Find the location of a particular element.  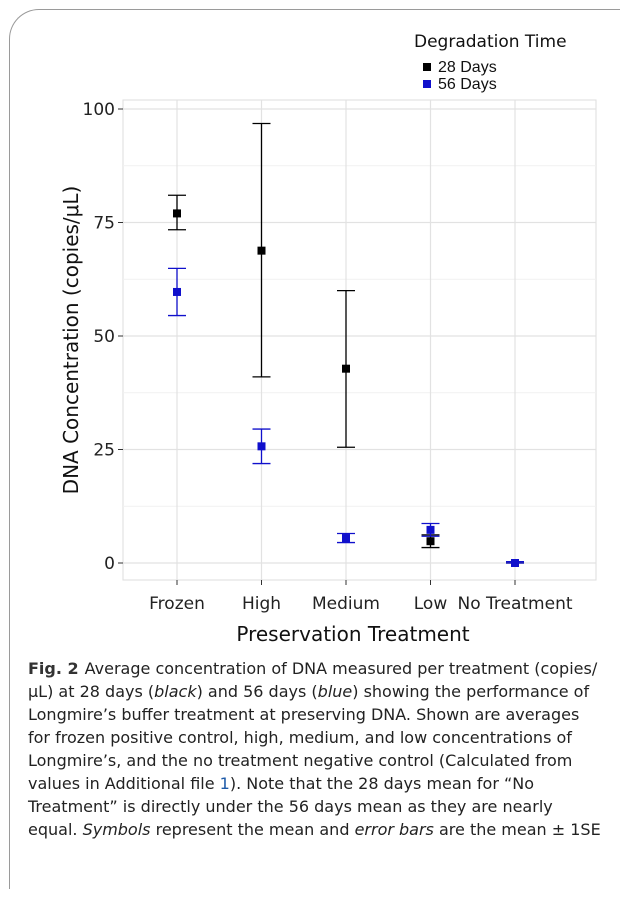

legend-item: 28 Days is located at coordinates (460, 67).